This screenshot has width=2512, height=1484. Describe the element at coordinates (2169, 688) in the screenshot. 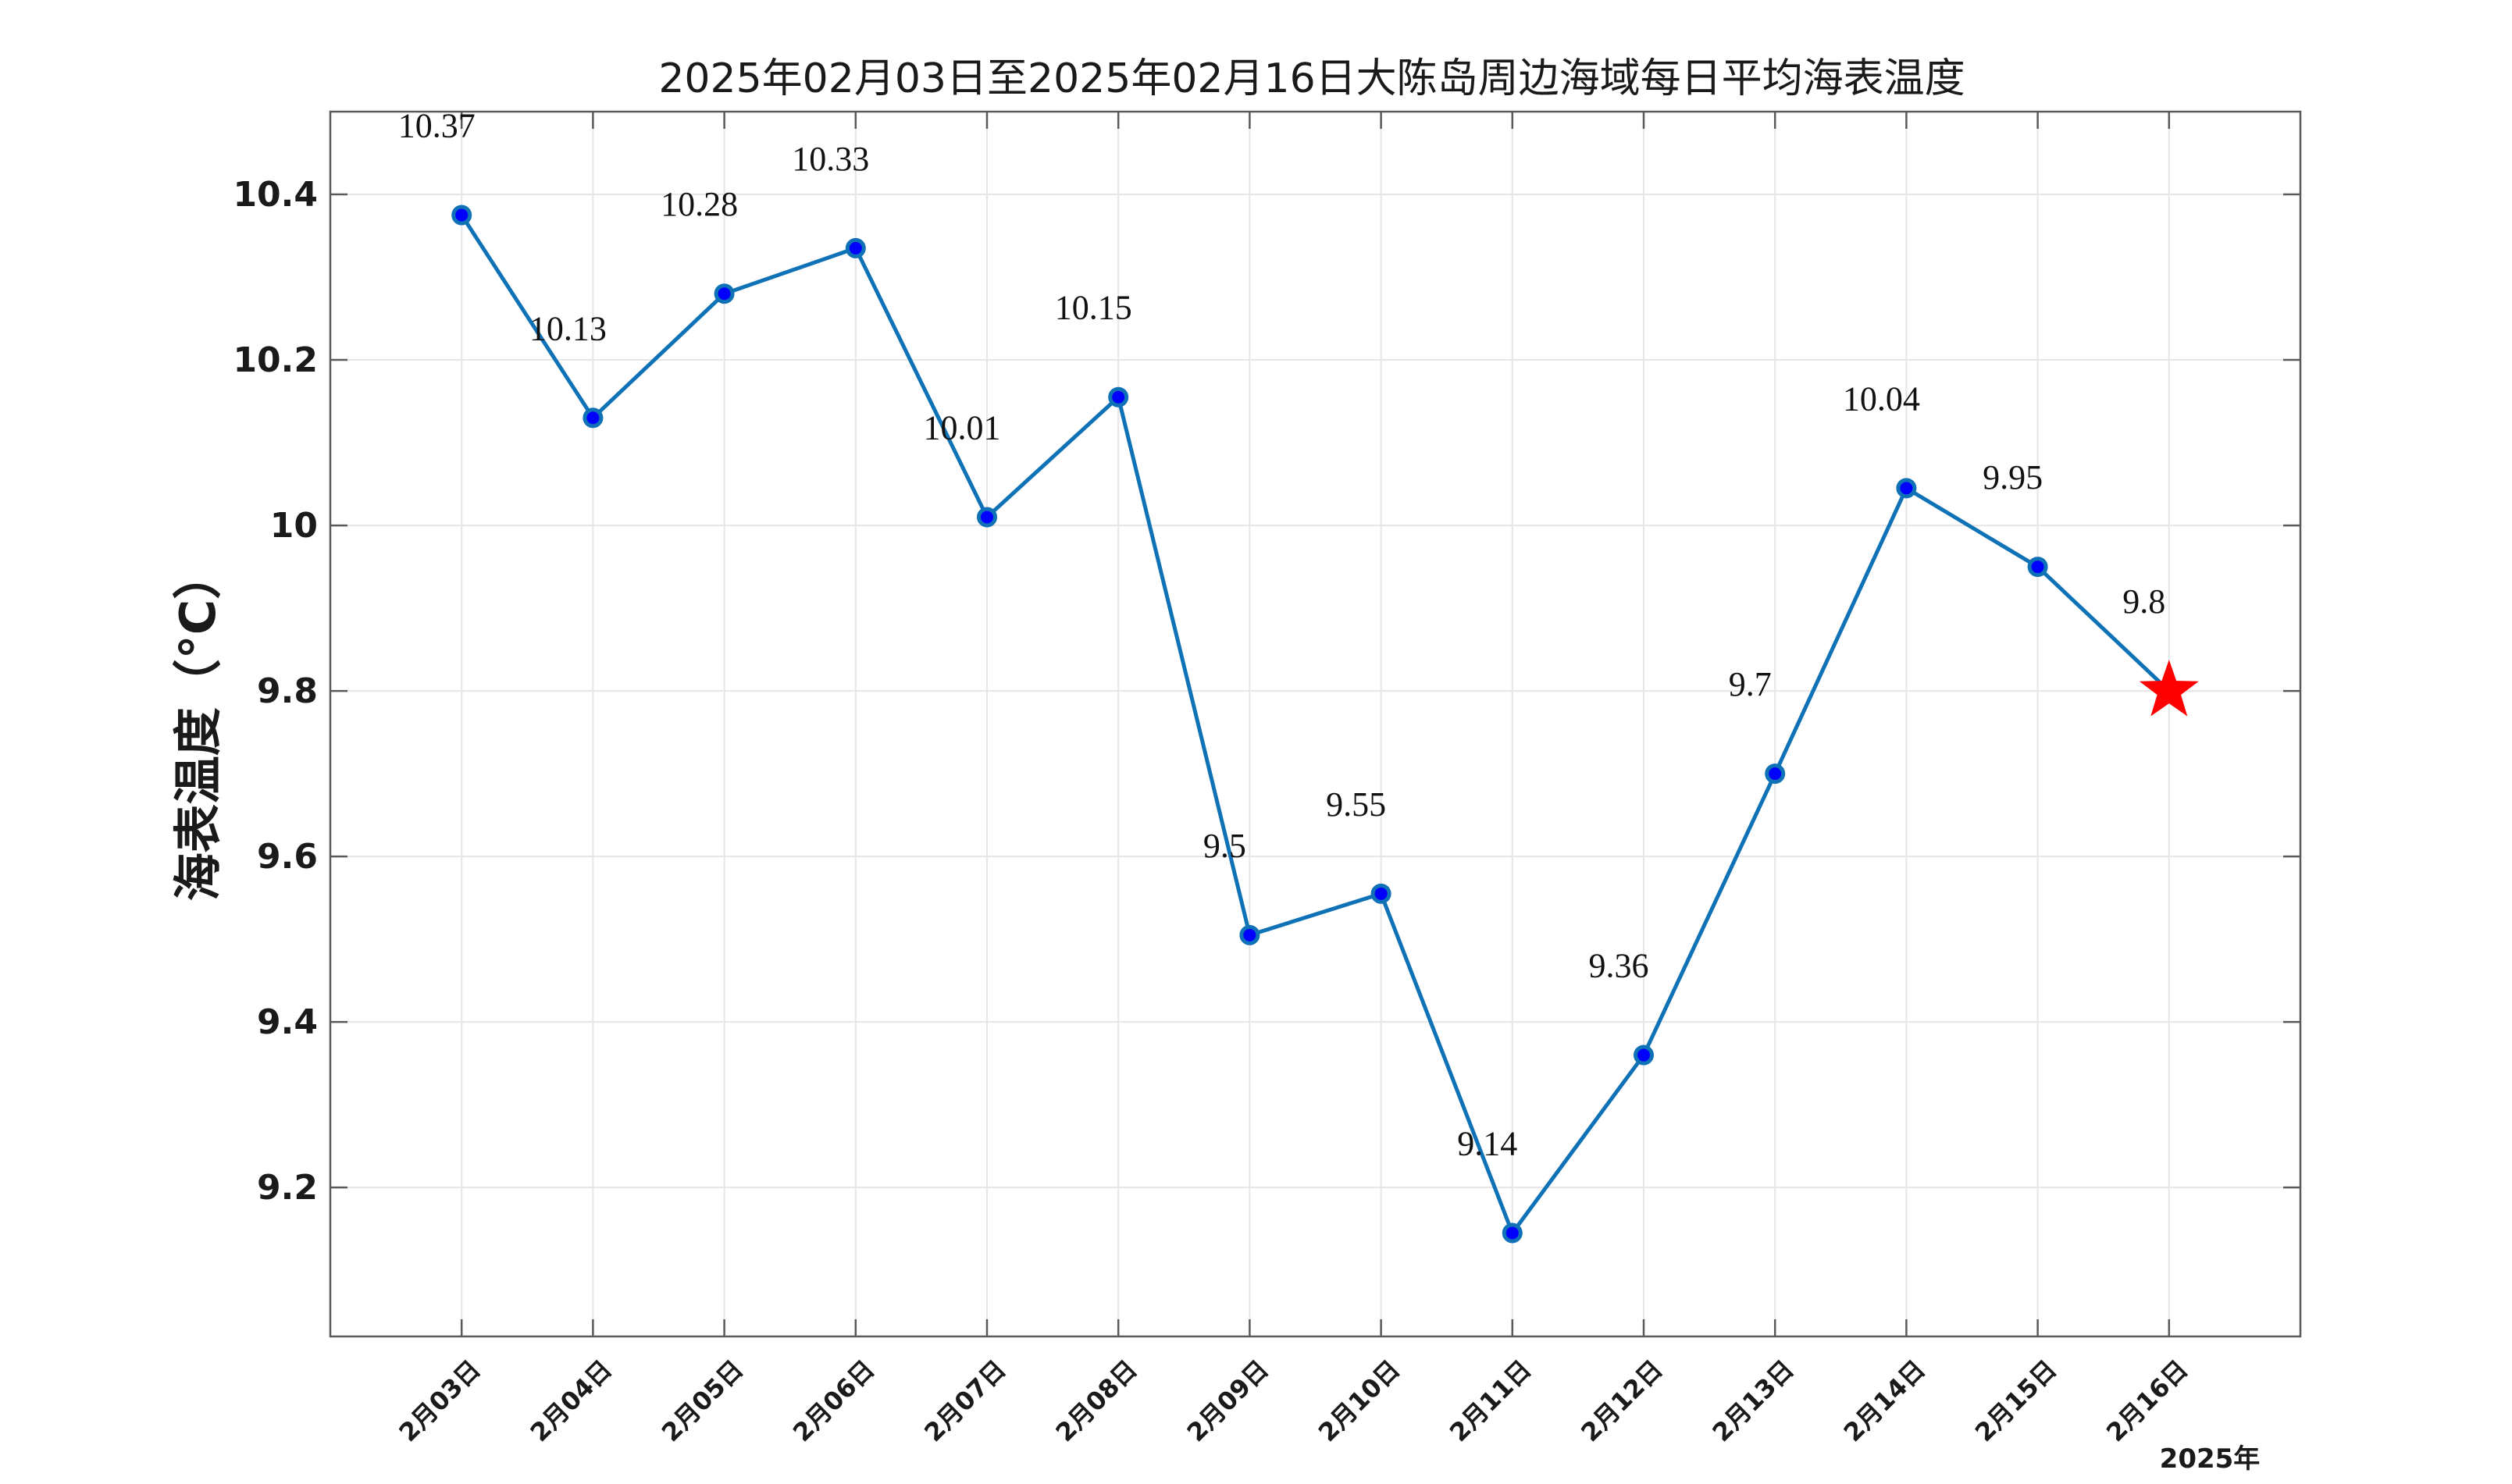

I see `data-point-star` at that location.